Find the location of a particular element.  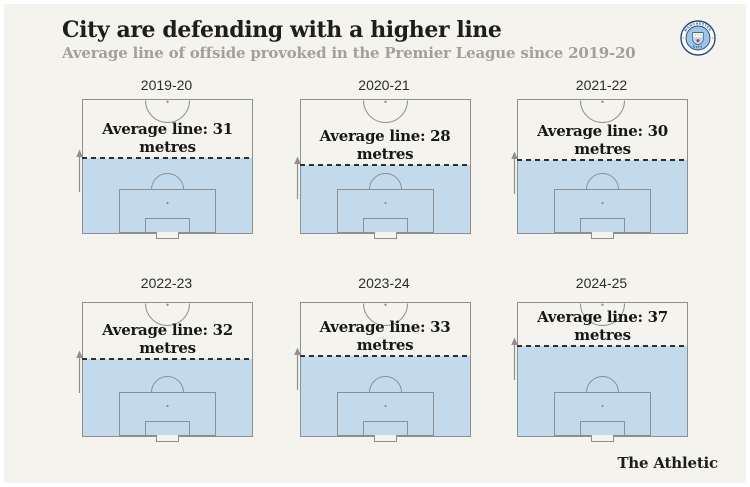

season-pitch-card: 2021-22 Average line: 30 metres is located at coordinates (599, 158).